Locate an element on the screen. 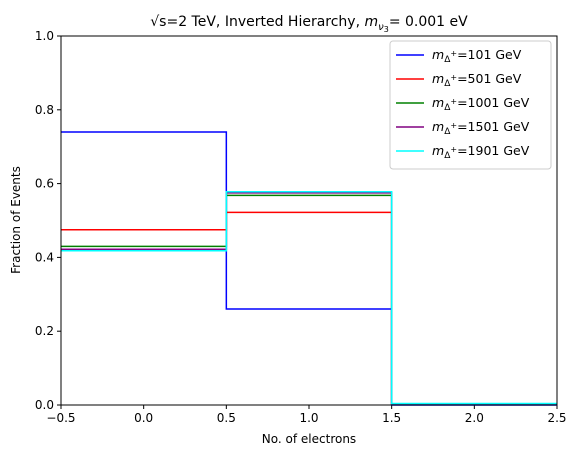  legend-entry-label: mΔ+=1901 GeV is located at coordinates (481, 152).